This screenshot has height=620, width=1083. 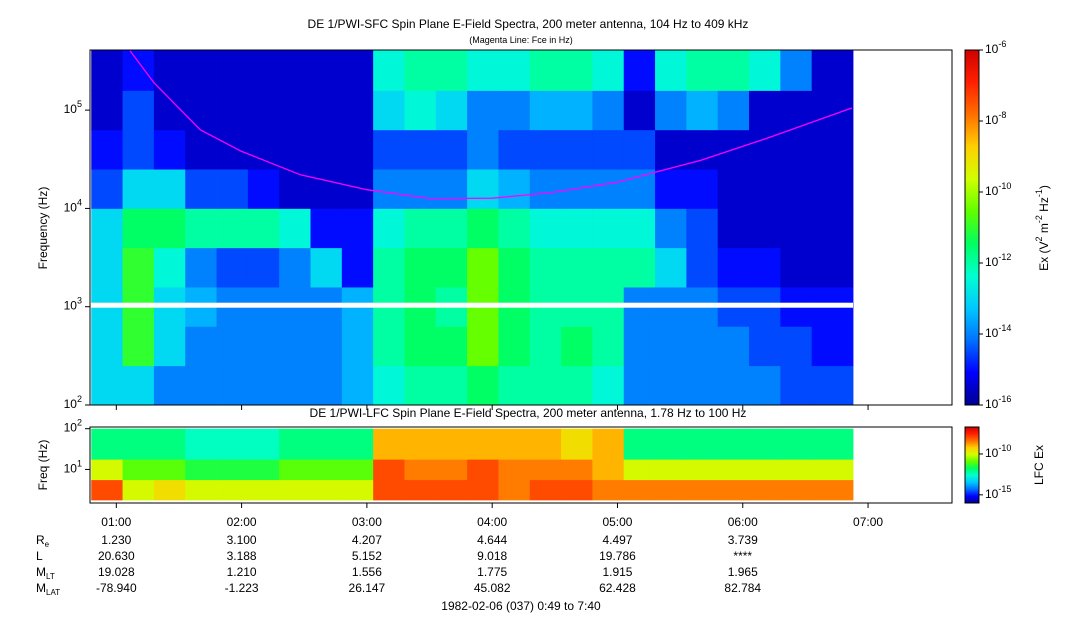 I want to click on colorbar-label: Ex (V2 m-2 Hz-1), so click(x=1042, y=228).